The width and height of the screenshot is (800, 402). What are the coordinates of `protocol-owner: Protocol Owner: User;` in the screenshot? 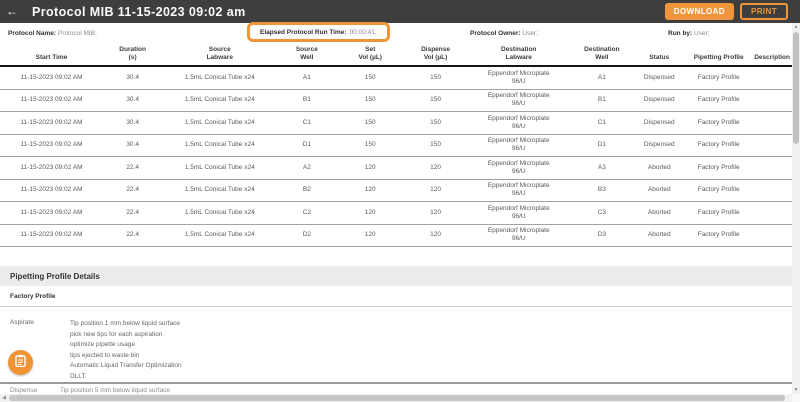 It's located at (504, 33).